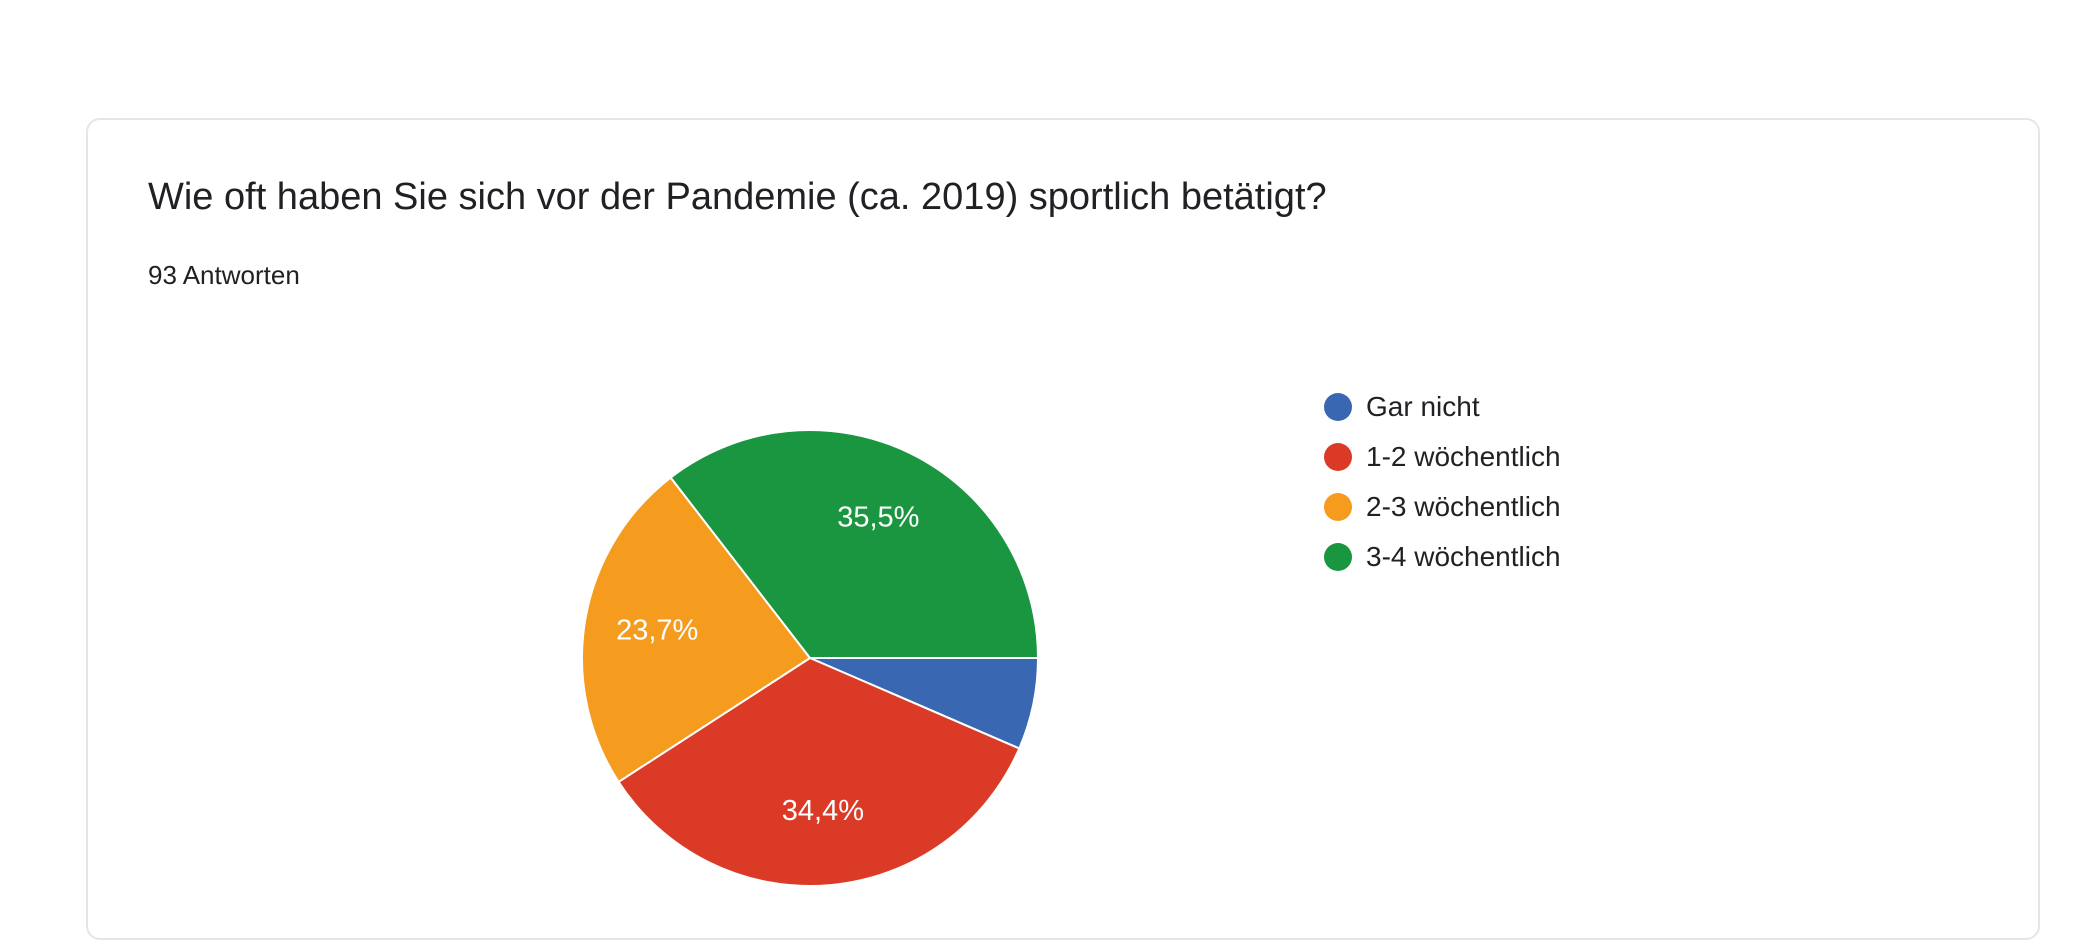 This screenshot has height=952, width=2084. What do you see at coordinates (224, 275) in the screenshot?
I see `response-count: 93 Antworten` at bounding box center [224, 275].